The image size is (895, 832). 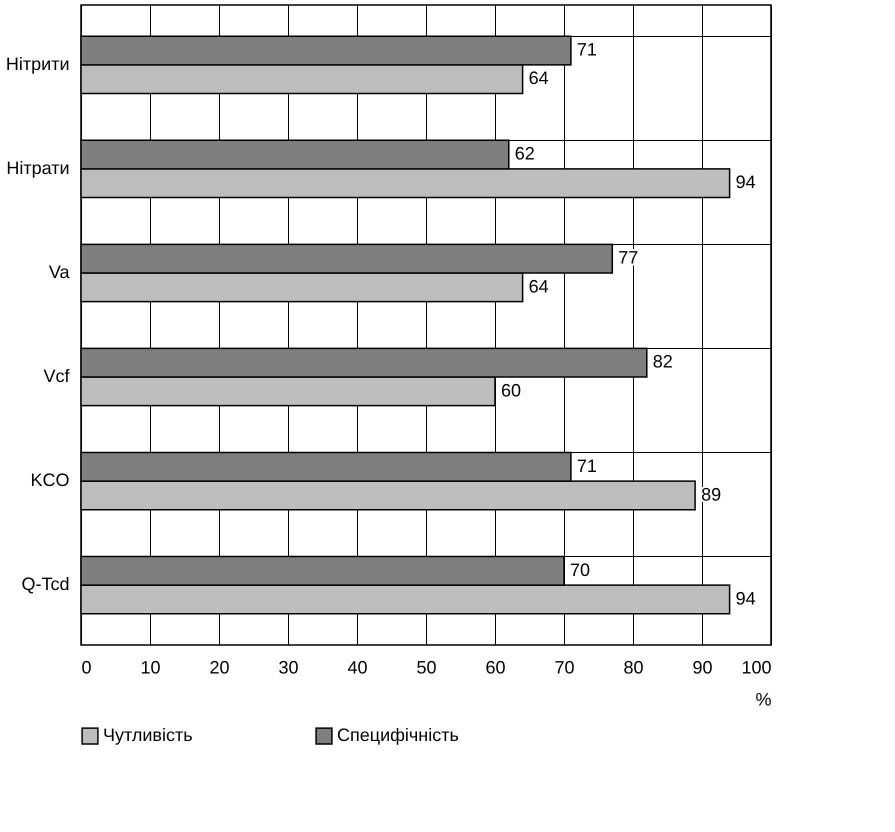 What do you see at coordinates (288, 668) in the screenshot?
I see `x-tick-label: 30` at bounding box center [288, 668].